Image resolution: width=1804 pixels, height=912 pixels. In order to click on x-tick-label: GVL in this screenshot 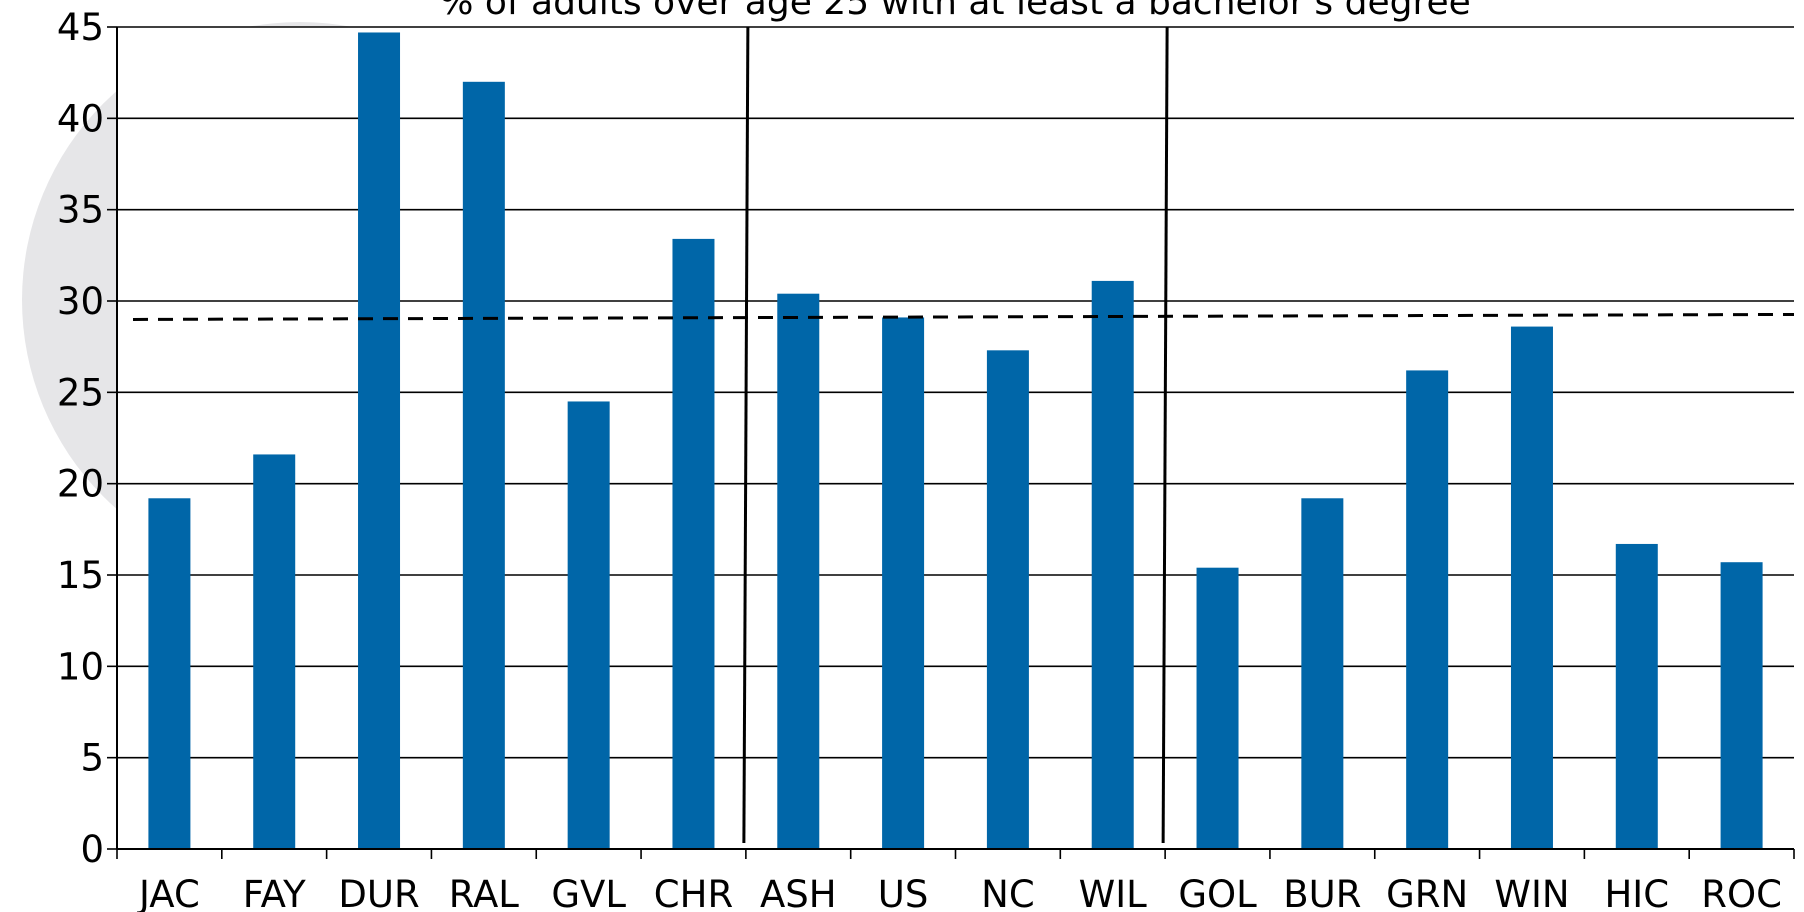, I will do `click(588, 892)`.